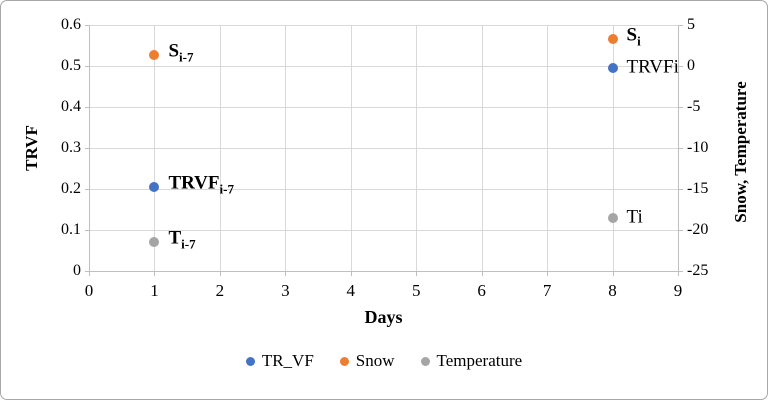  What do you see at coordinates (154, 290) in the screenshot?
I see `x-tick-label: 1` at bounding box center [154, 290].